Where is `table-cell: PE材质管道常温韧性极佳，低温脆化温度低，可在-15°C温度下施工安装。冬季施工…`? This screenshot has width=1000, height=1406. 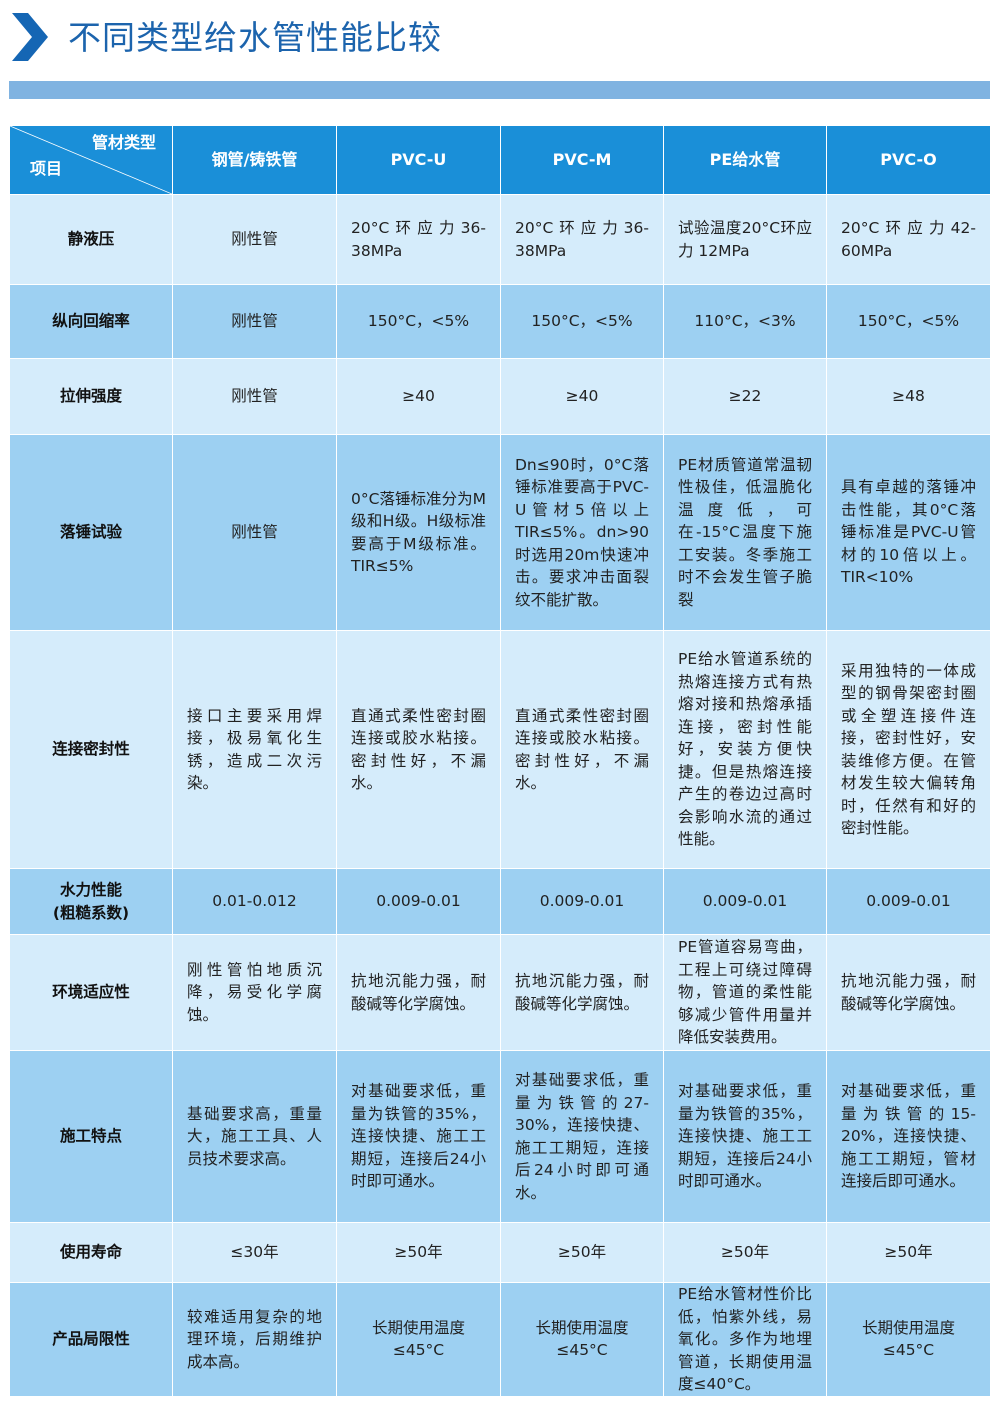 table-cell: PE材质管道常温韧性极佳，低温脆化温度低，可在-15°C温度下施工安装。冬季施工… is located at coordinates (745, 532).